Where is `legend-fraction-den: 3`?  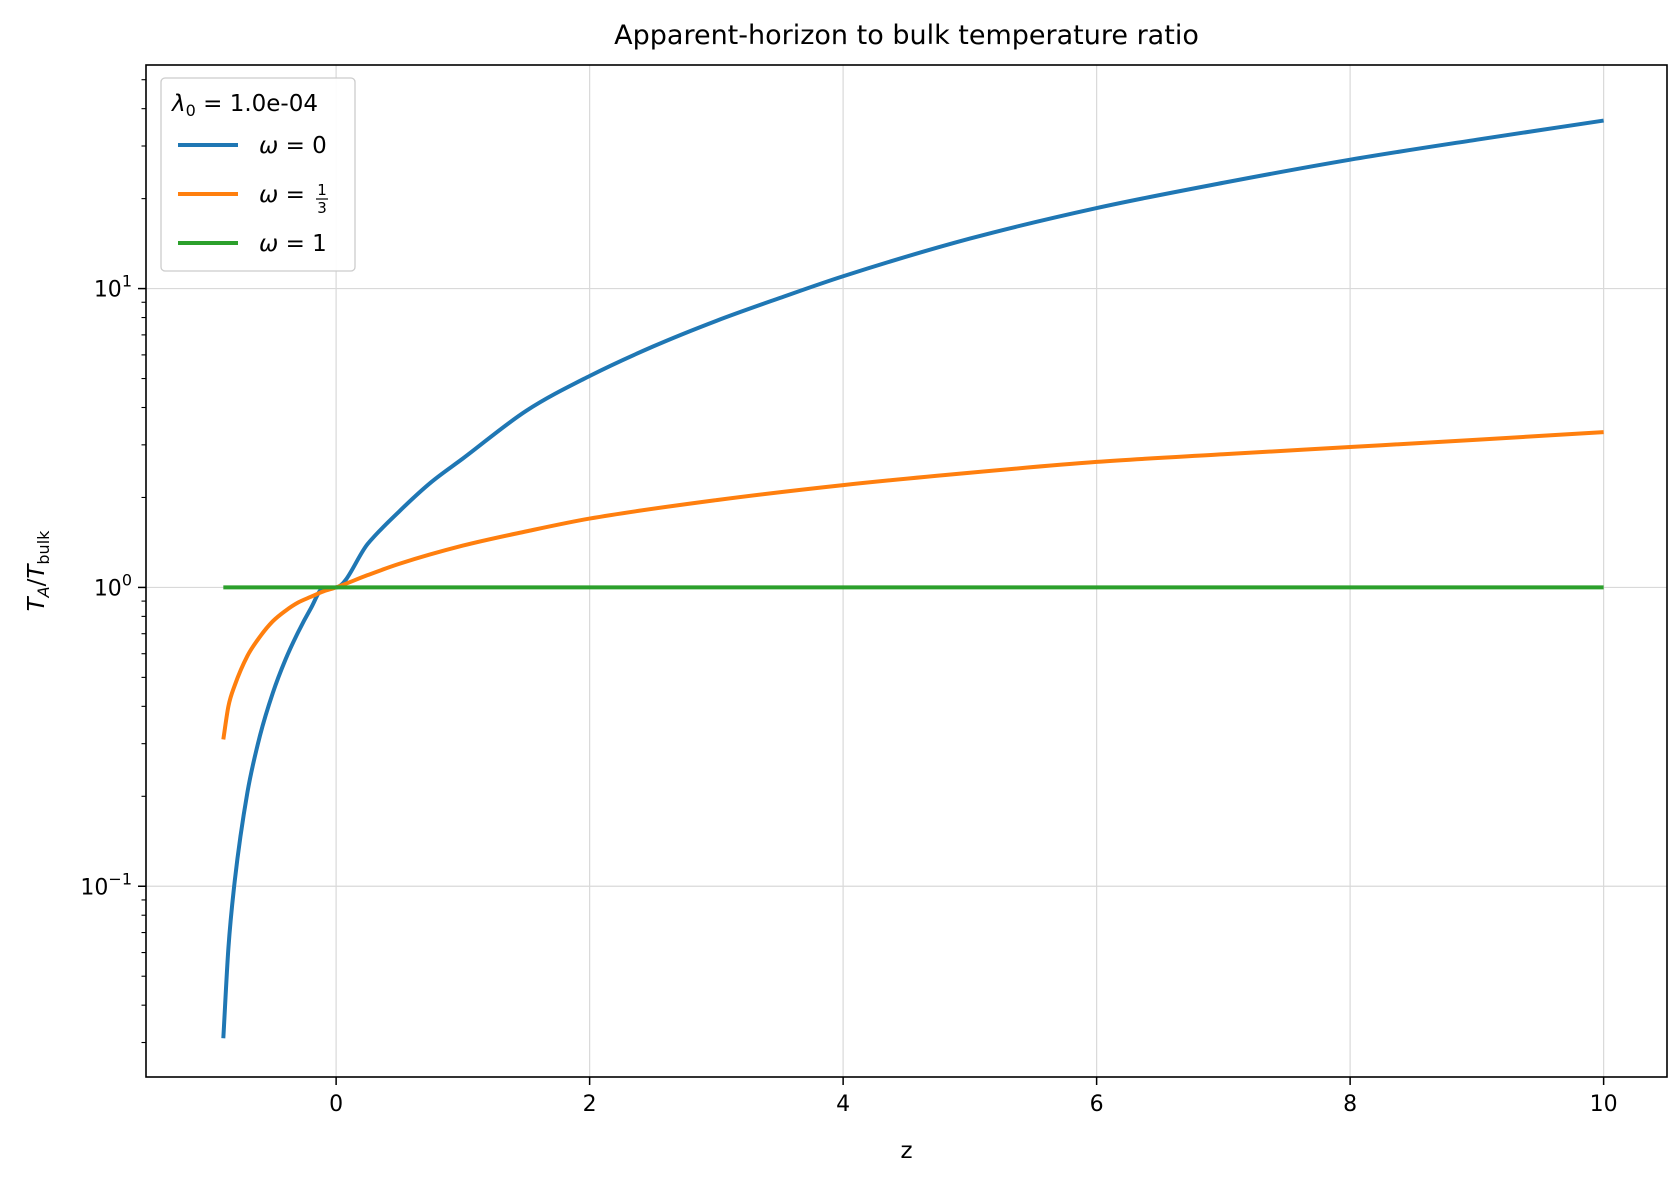
legend-fraction-den: 3 is located at coordinates (322, 208).